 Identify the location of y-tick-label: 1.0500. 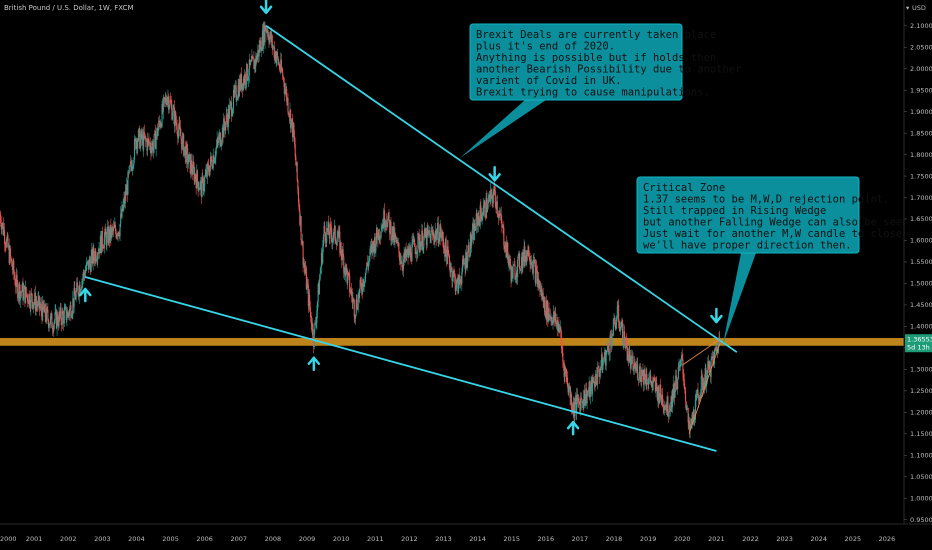
(921, 477).